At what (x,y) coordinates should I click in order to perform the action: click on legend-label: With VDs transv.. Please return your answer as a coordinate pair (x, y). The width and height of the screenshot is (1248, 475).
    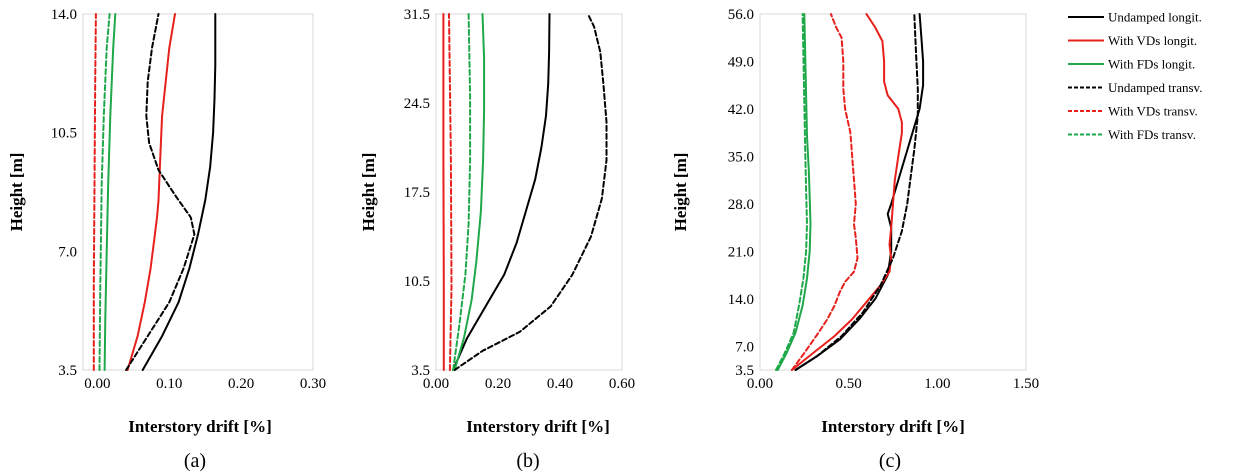
    Looking at the image, I should click on (1153, 111).